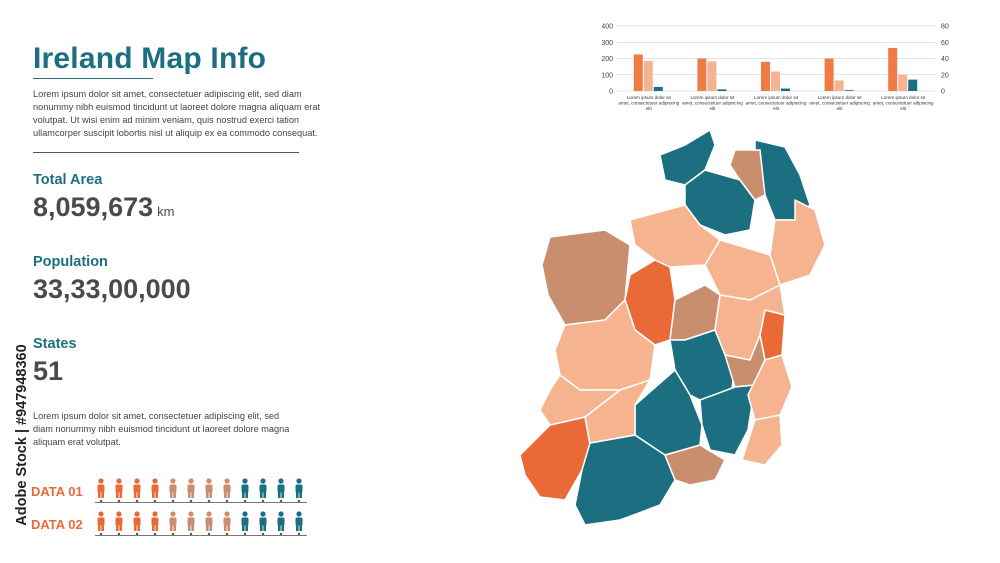 The image size is (1000, 563). I want to click on total-area-label: Total Area, so click(68, 180).